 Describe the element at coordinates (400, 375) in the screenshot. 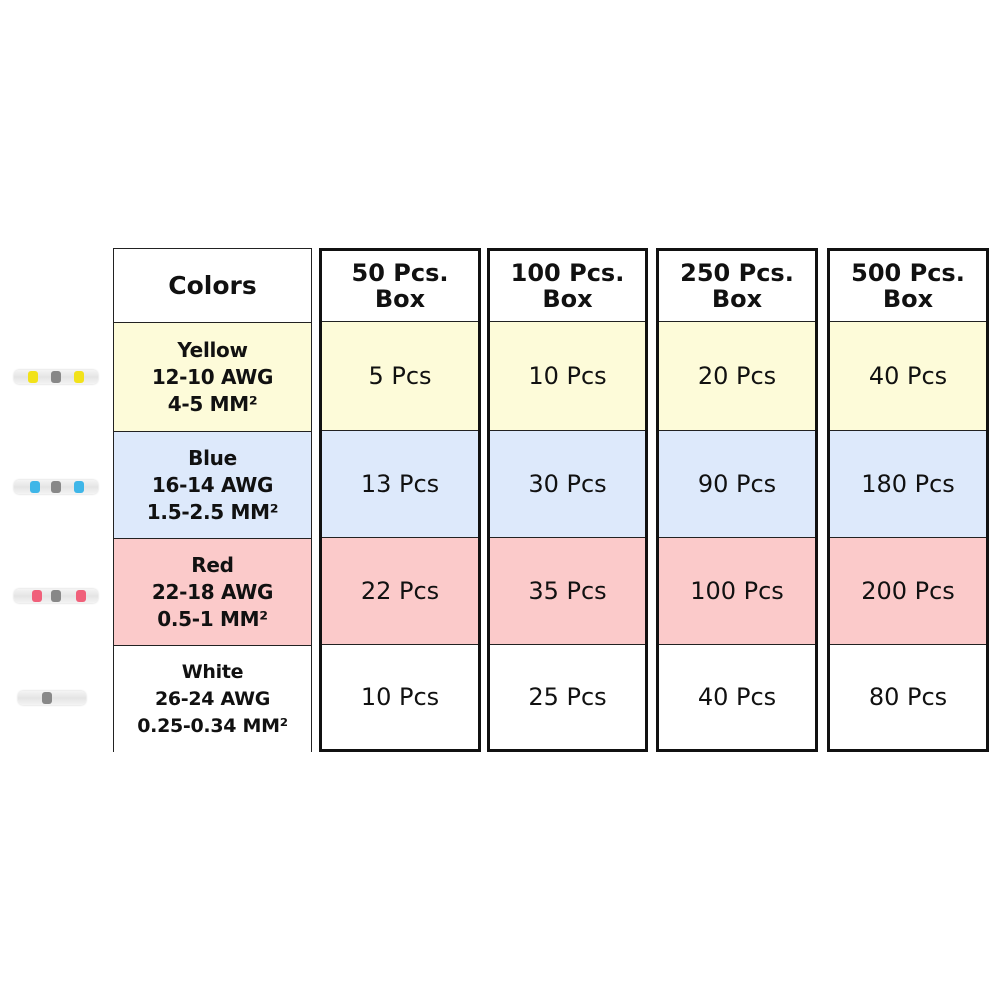

I see `qty-cell: 5 Pcs` at that location.